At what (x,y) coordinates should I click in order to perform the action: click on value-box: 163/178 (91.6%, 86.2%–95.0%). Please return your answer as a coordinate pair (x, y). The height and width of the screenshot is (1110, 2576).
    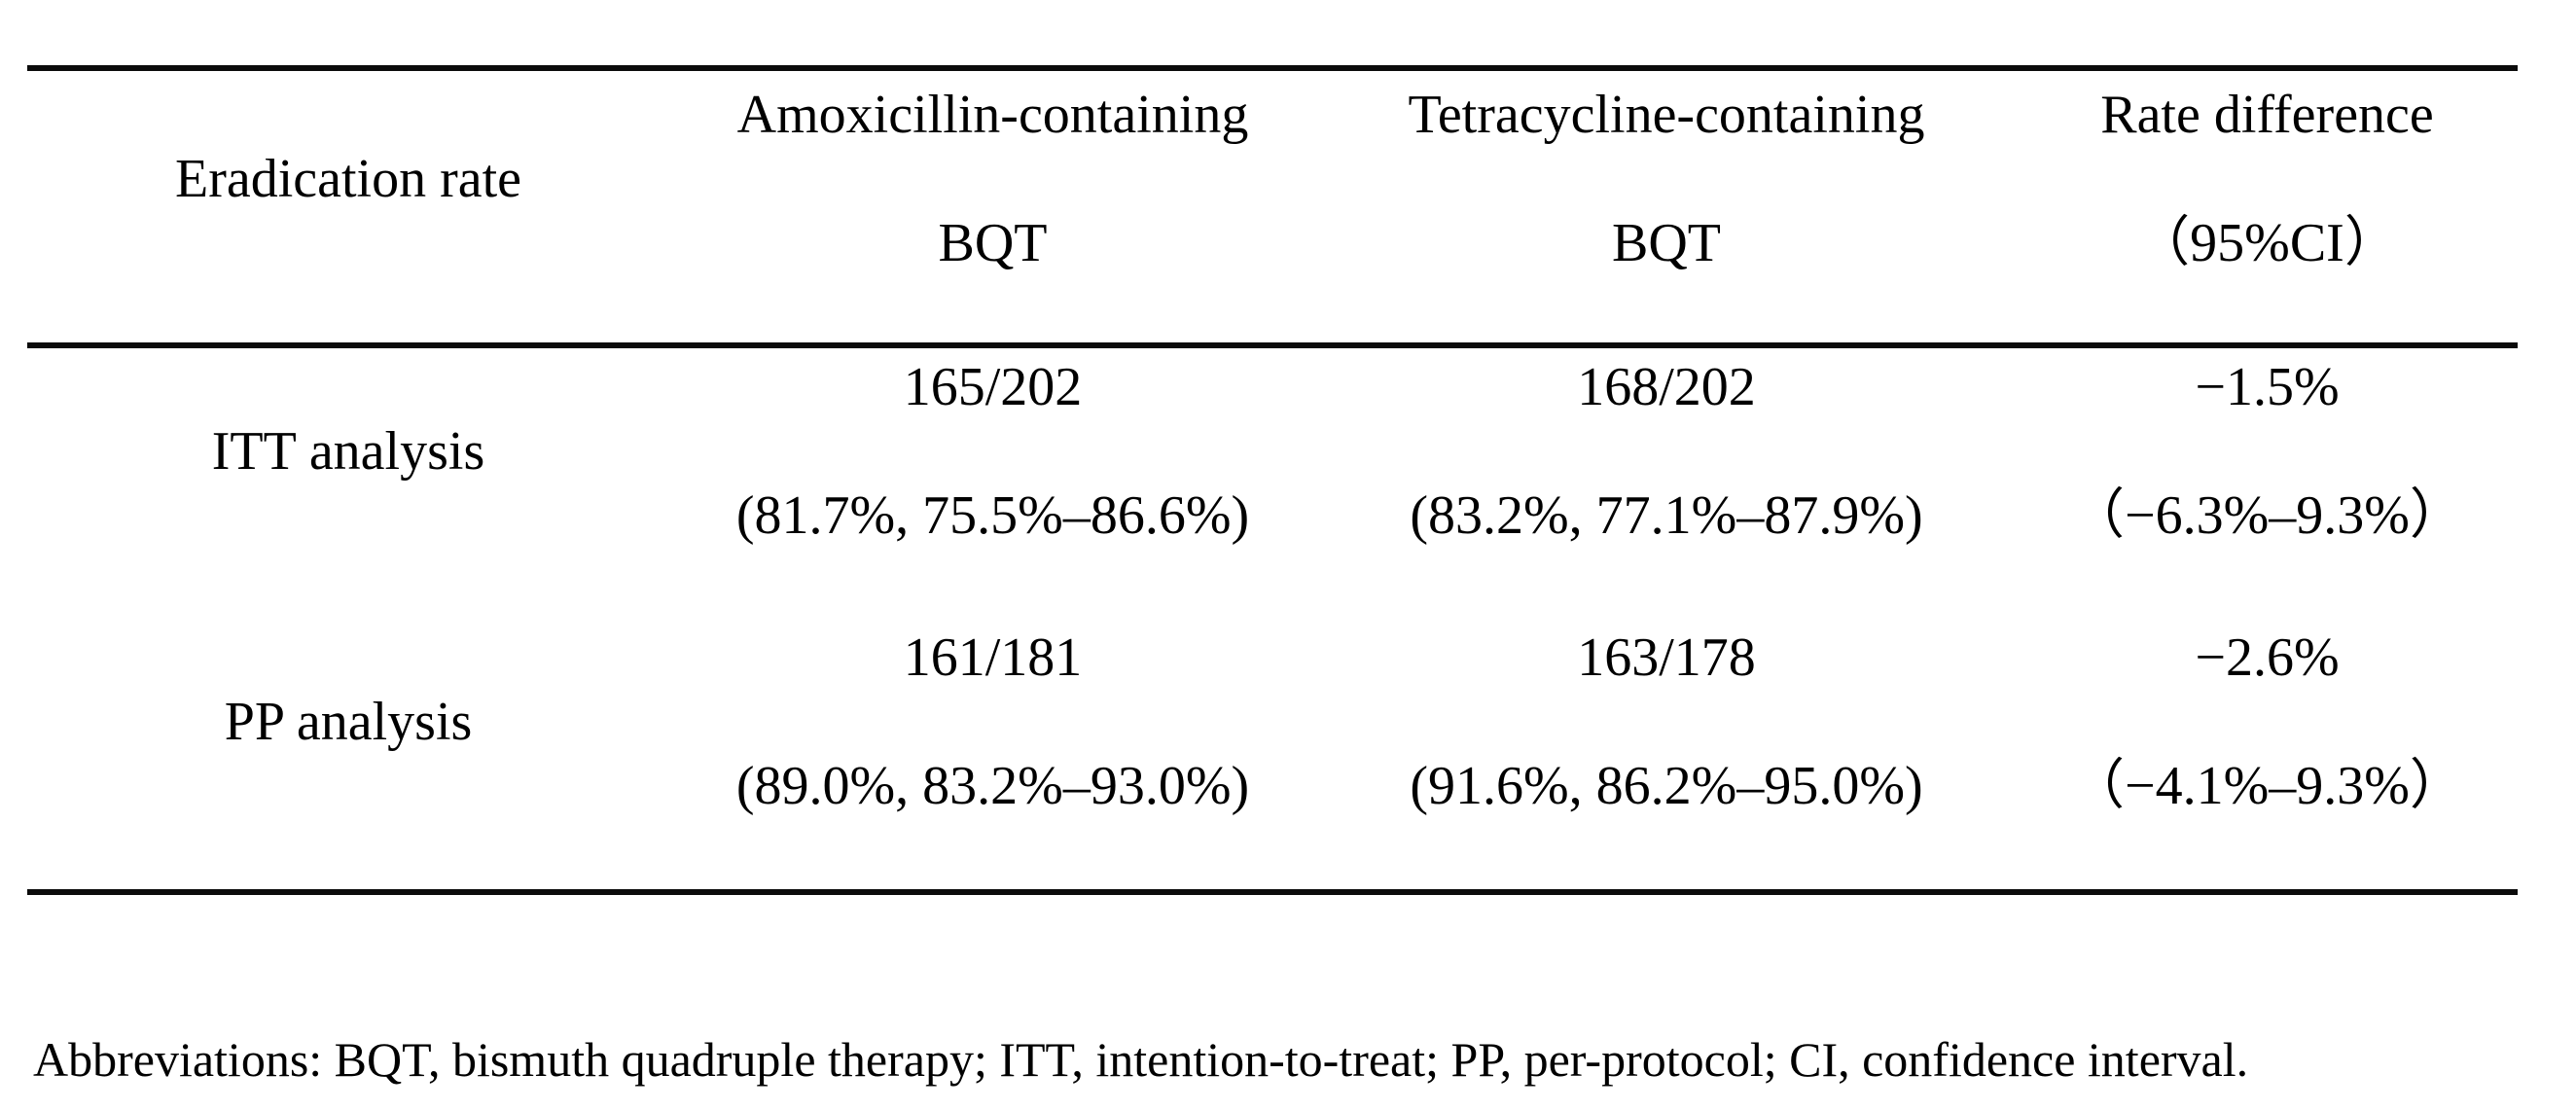
    Looking at the image, I should click on (1666, 722).